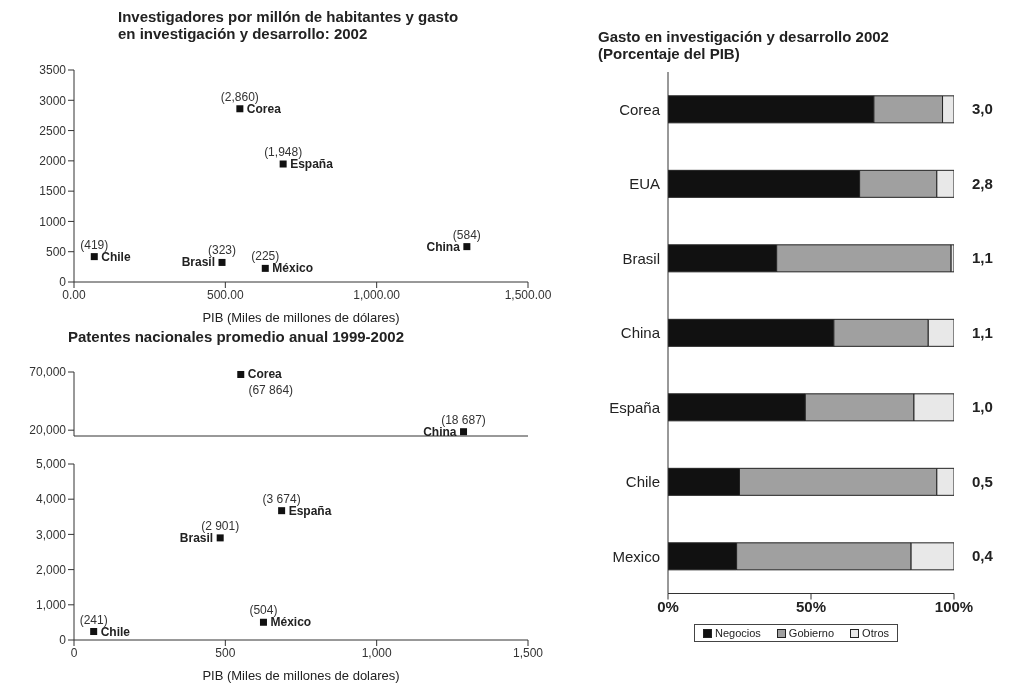  I want to click on data-label: (2,860), so click(239, 96).